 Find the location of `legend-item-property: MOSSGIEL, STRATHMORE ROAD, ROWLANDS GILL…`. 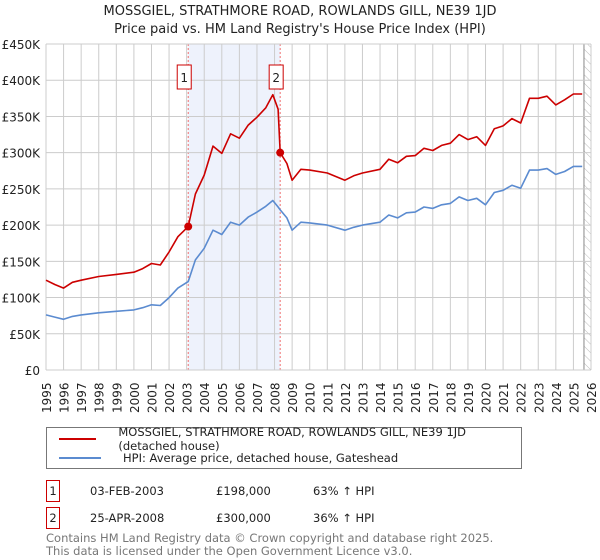

legend-item-property: MOSSGIEL, STRATHMORE ROAD, ROWLANDS GILL… is located at coordinates (290, 439).